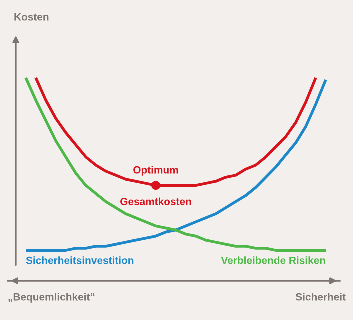 Image resolution: width=353 pixels, height=320 pixels. Describe the element at coordinates (80, 260) in the screenshot. I see `series-label: Sicherheitsinvestition` at that location.